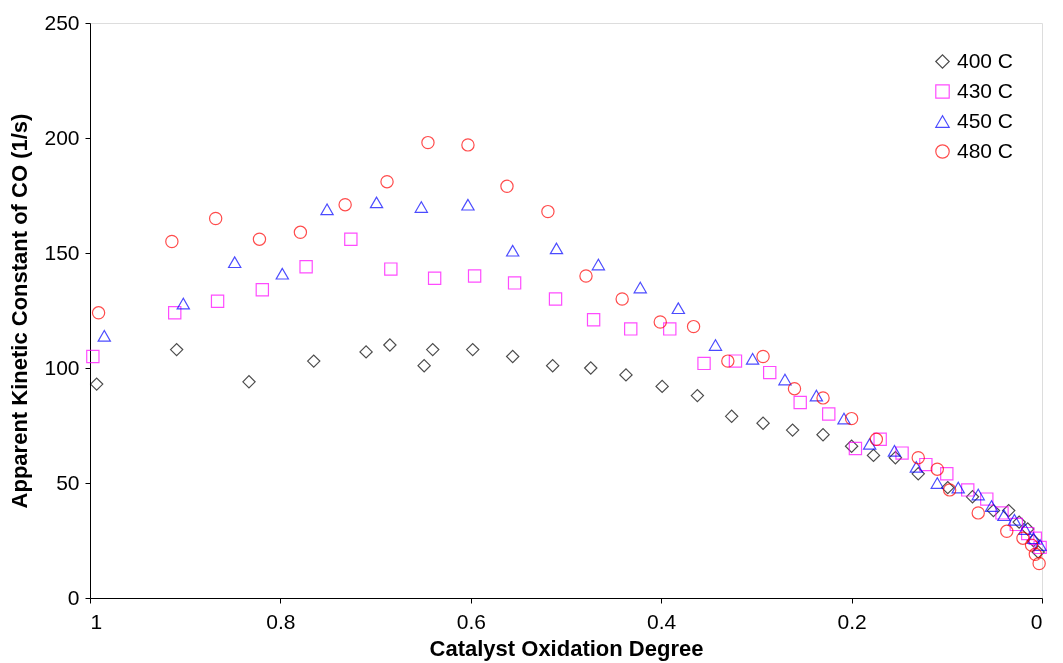 This screenshot has width=1063, height=663. What do you see at coordinates (281, 621) in the screenshot?
I see `x-tick-label: 0.8` at bounding box center [281, 621].